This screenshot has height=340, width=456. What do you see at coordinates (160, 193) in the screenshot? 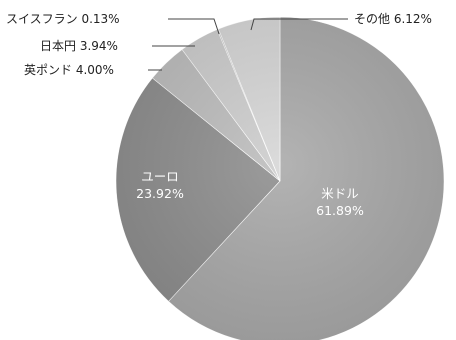
I see `slice-value-label: 23.92%` at bounding box center [160, 193].